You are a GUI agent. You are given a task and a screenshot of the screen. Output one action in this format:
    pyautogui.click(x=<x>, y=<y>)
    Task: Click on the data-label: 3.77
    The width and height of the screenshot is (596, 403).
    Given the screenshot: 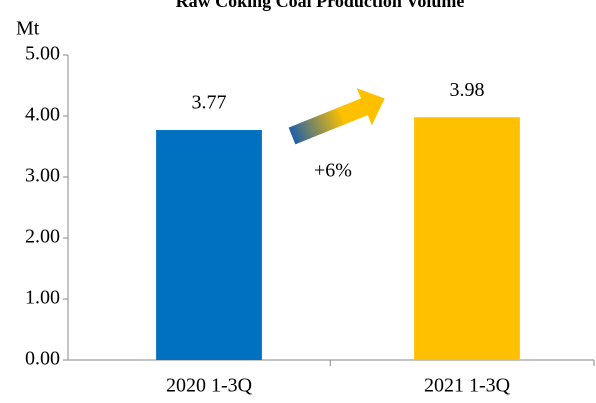 What is the action you would take?
    pyautogui.click(x=209, y=103)
    